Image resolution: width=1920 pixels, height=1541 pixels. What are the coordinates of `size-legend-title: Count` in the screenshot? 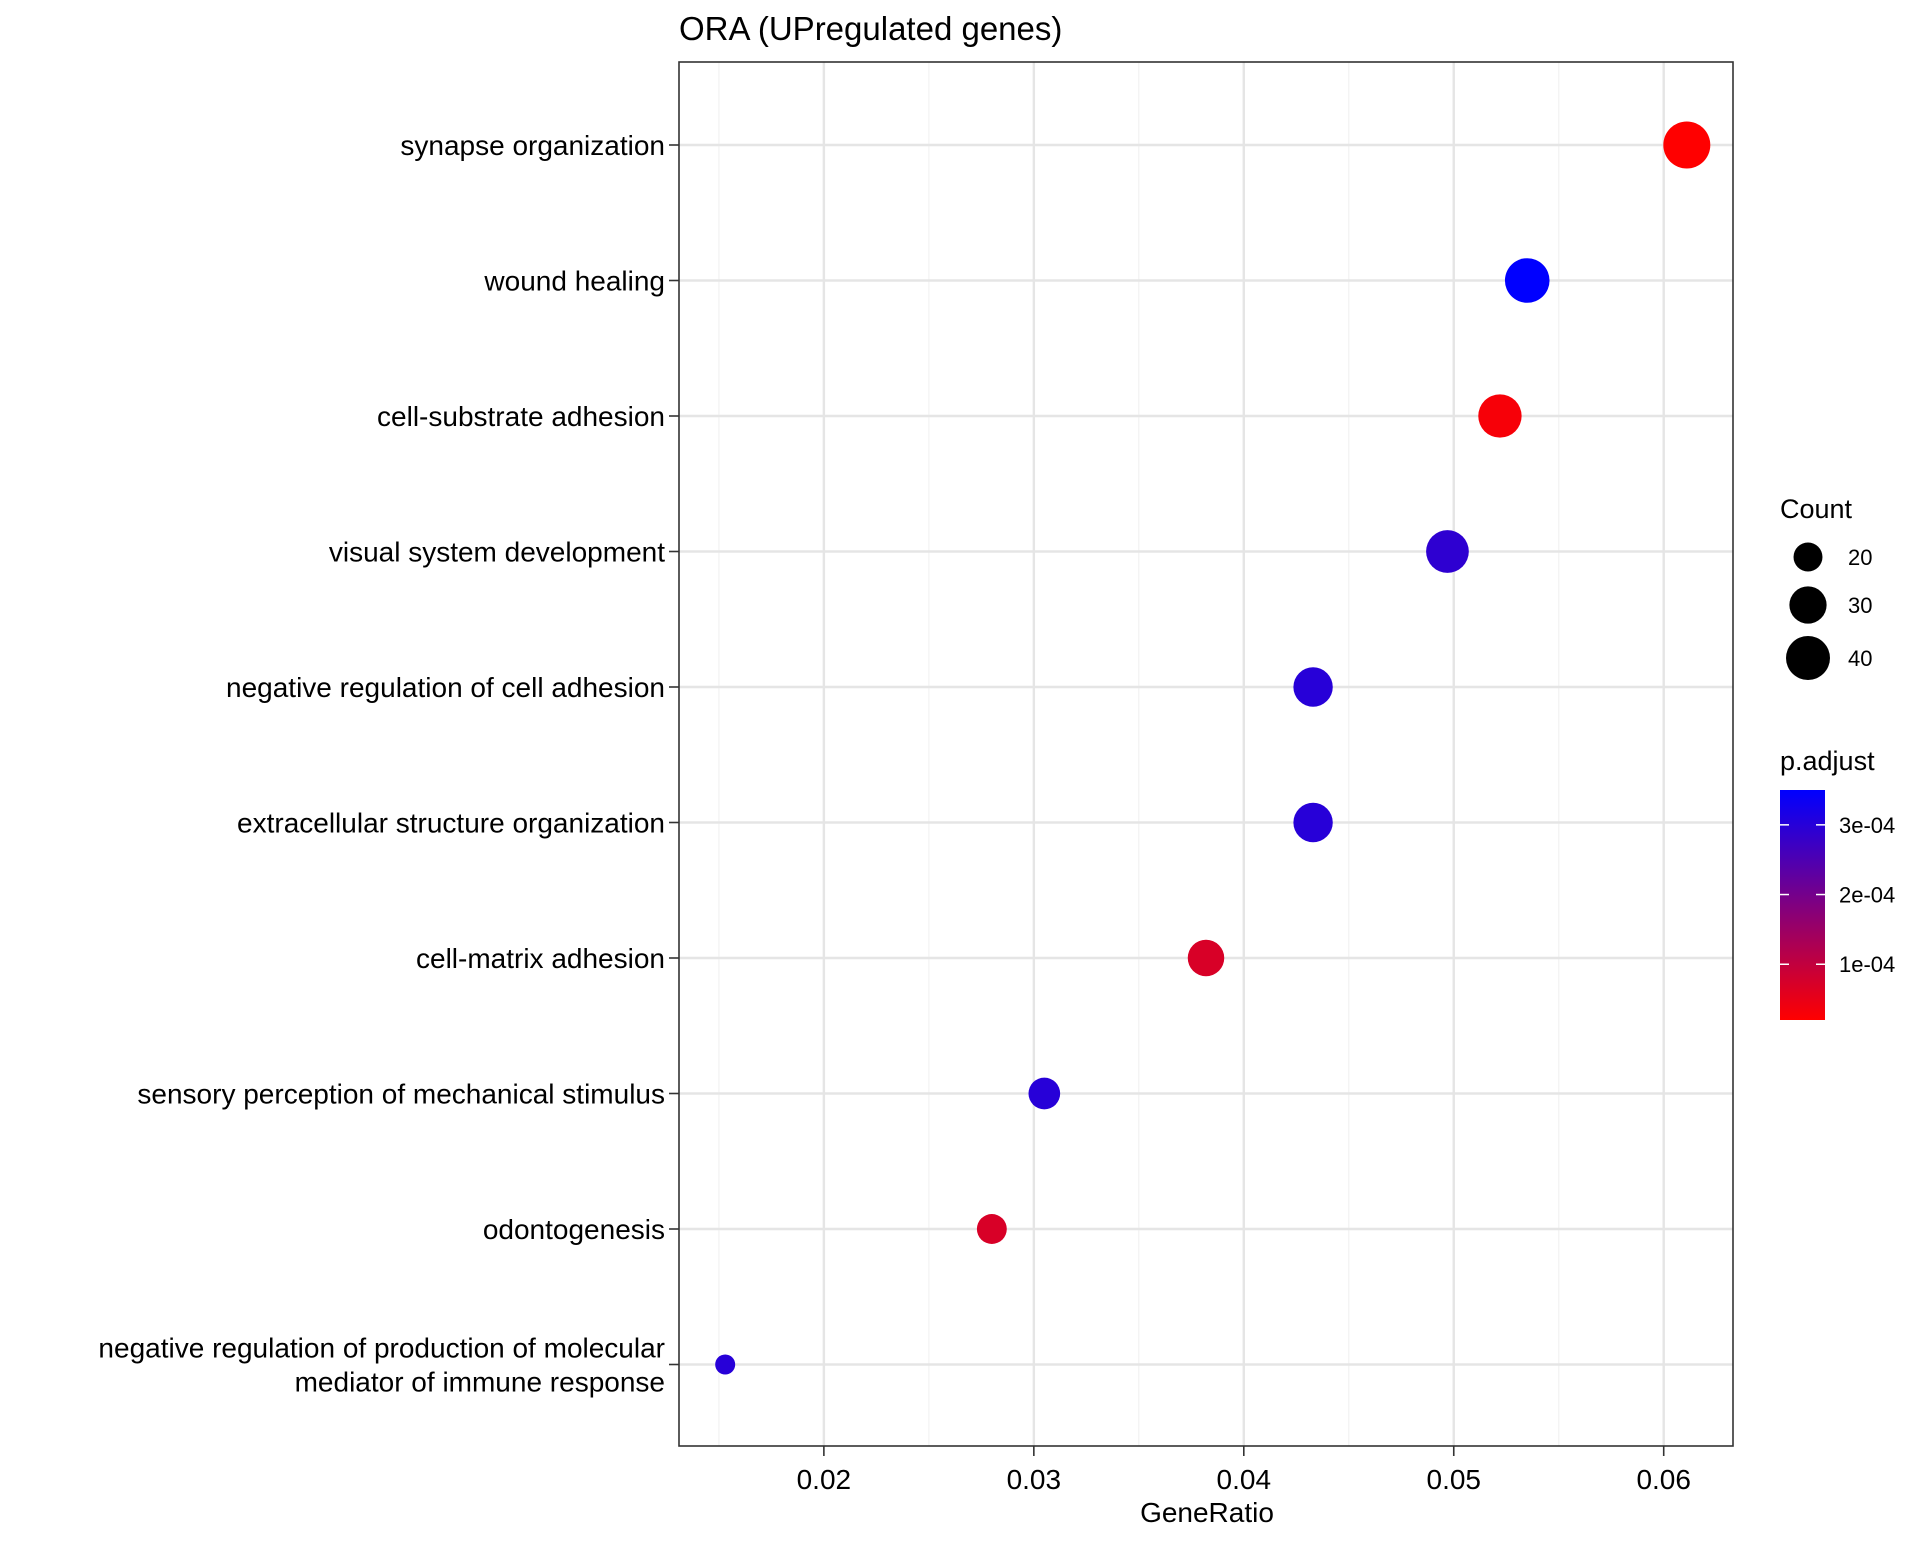 It's located at (1816, 509).